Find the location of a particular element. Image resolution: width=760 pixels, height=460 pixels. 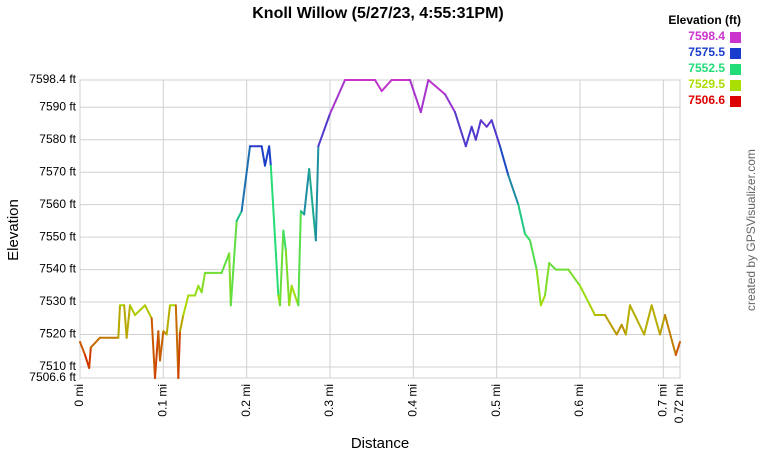

x-tick-label: 0.6 mi is located at coordinates (579, 400).